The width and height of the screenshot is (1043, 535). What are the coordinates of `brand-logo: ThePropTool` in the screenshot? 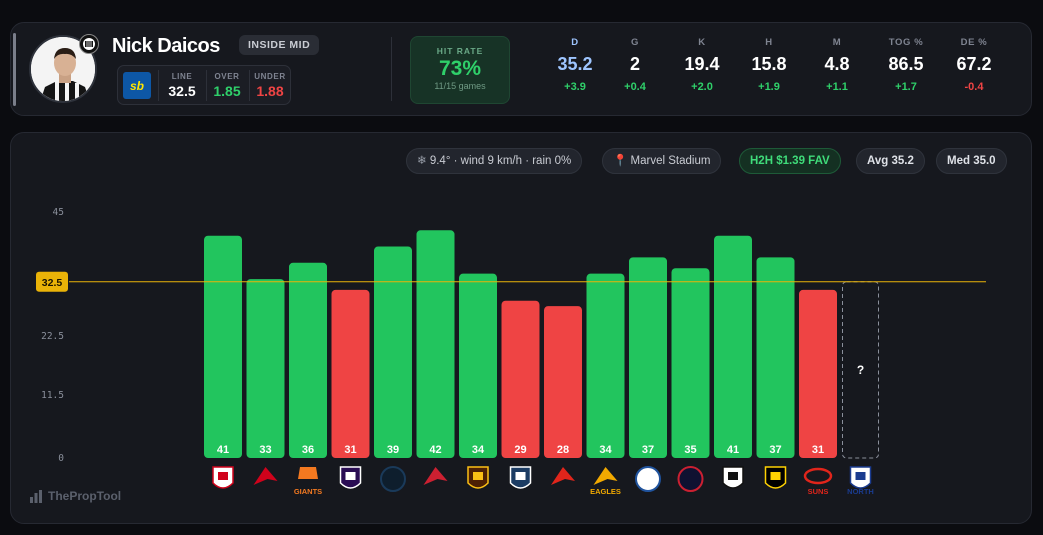 It's located at (75, 496).